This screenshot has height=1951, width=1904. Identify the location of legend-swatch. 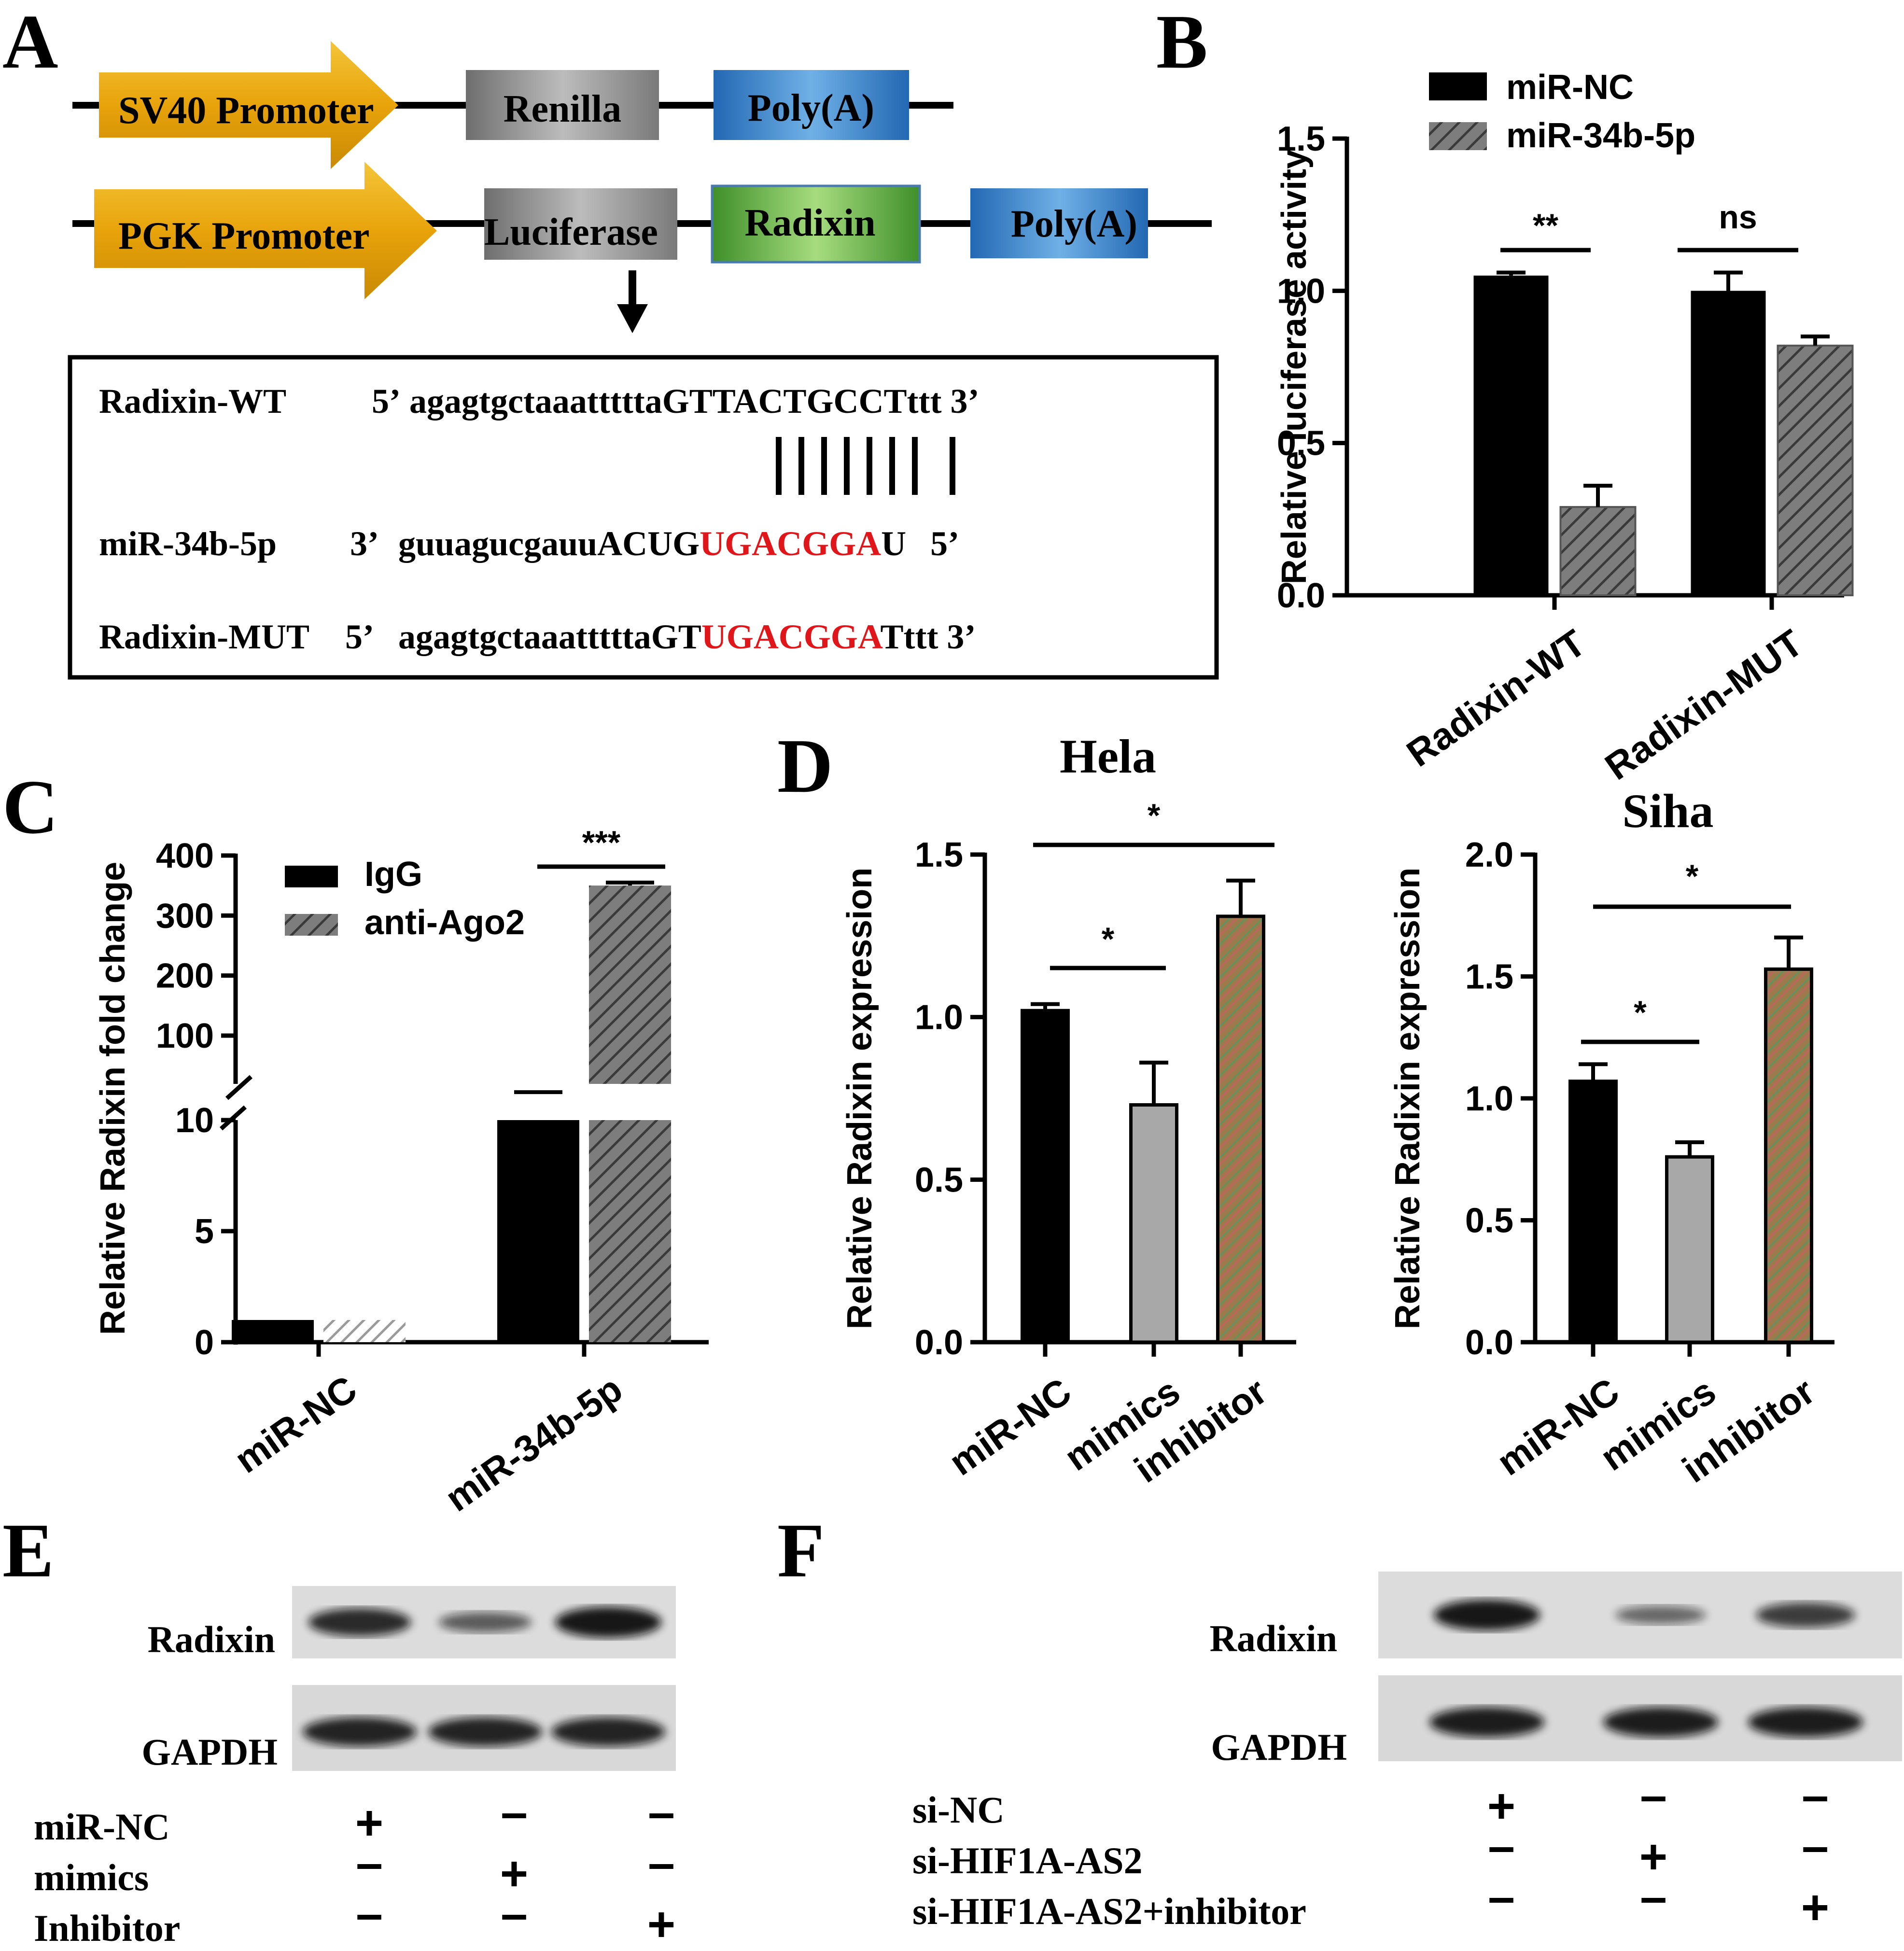
(1458, 86).